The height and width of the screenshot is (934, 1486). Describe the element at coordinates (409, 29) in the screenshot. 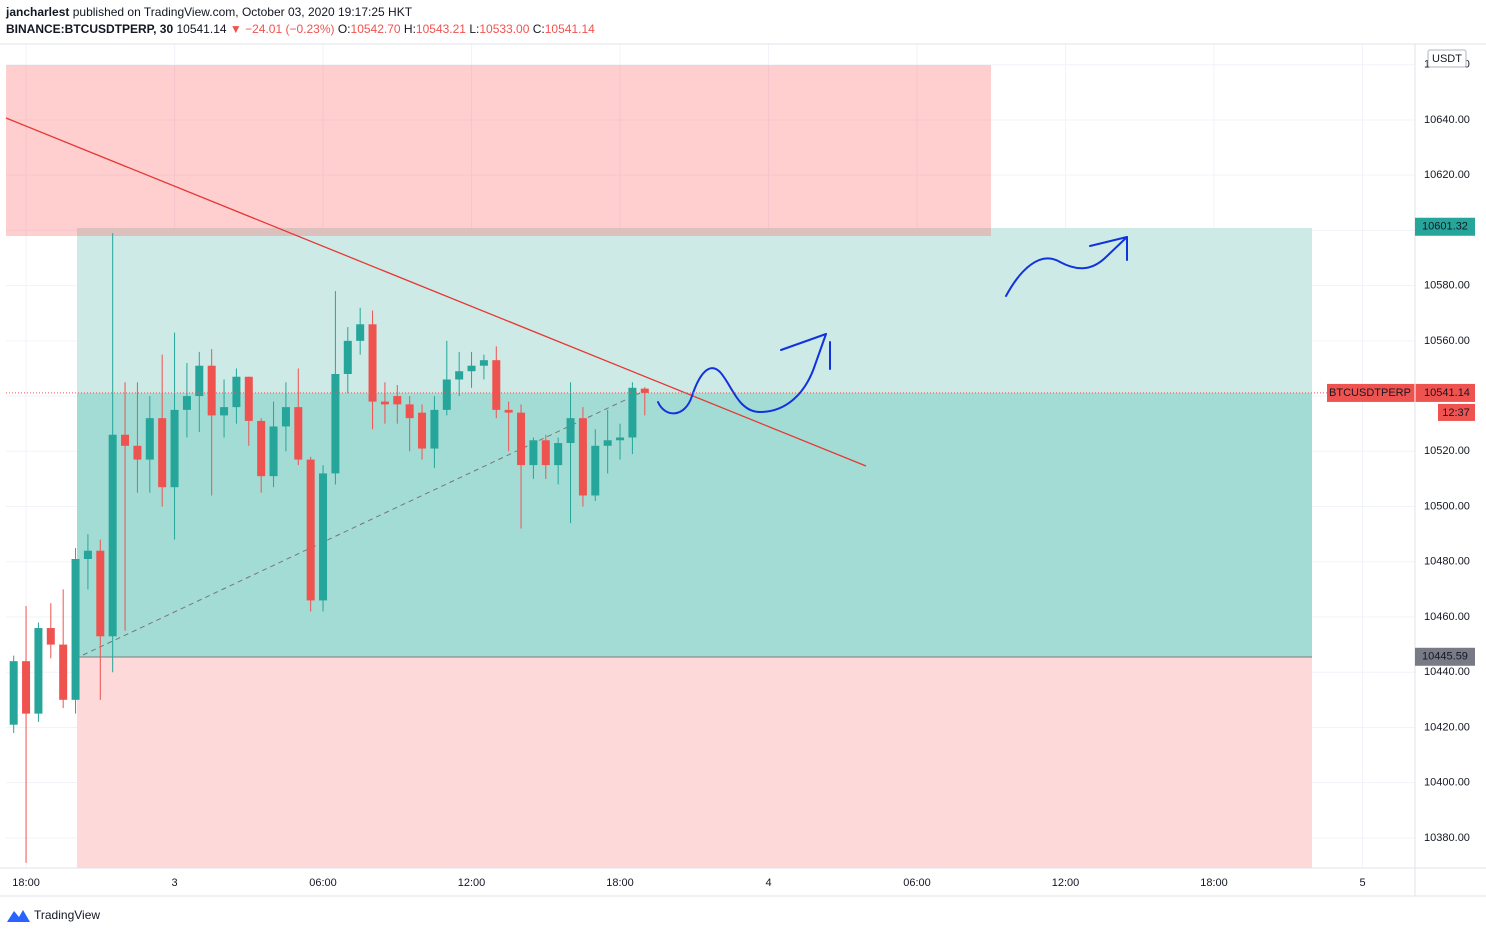

I see `ohlc-h-label: H:` at that location.